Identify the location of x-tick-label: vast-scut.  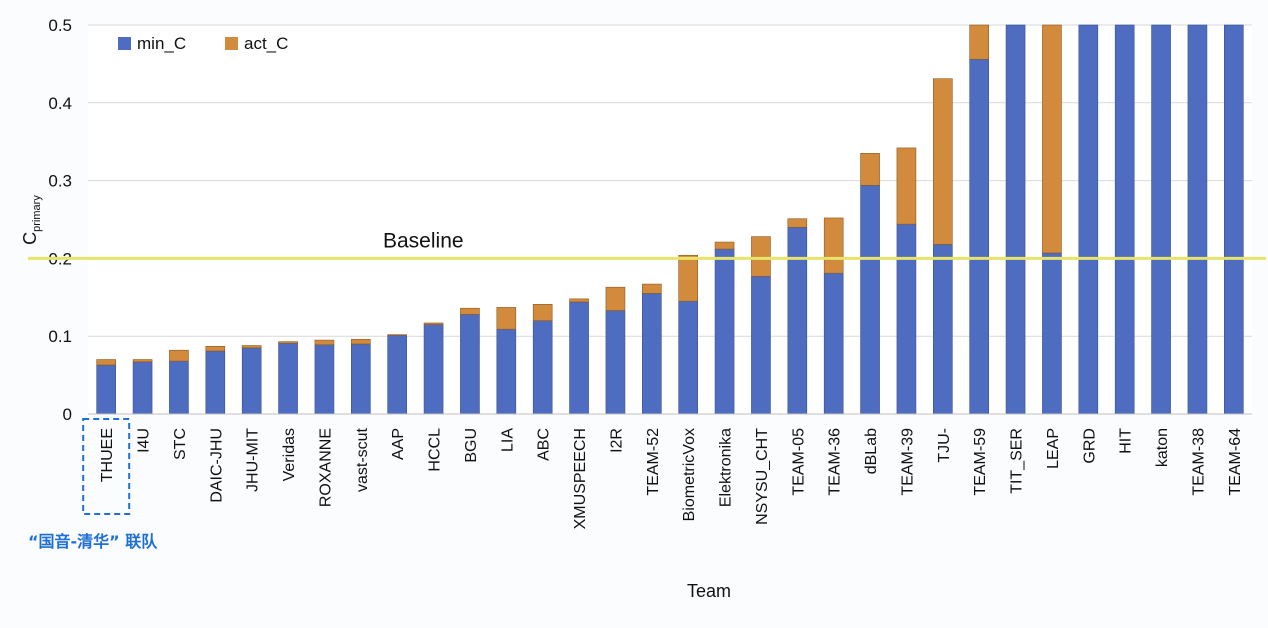
(362, 459).